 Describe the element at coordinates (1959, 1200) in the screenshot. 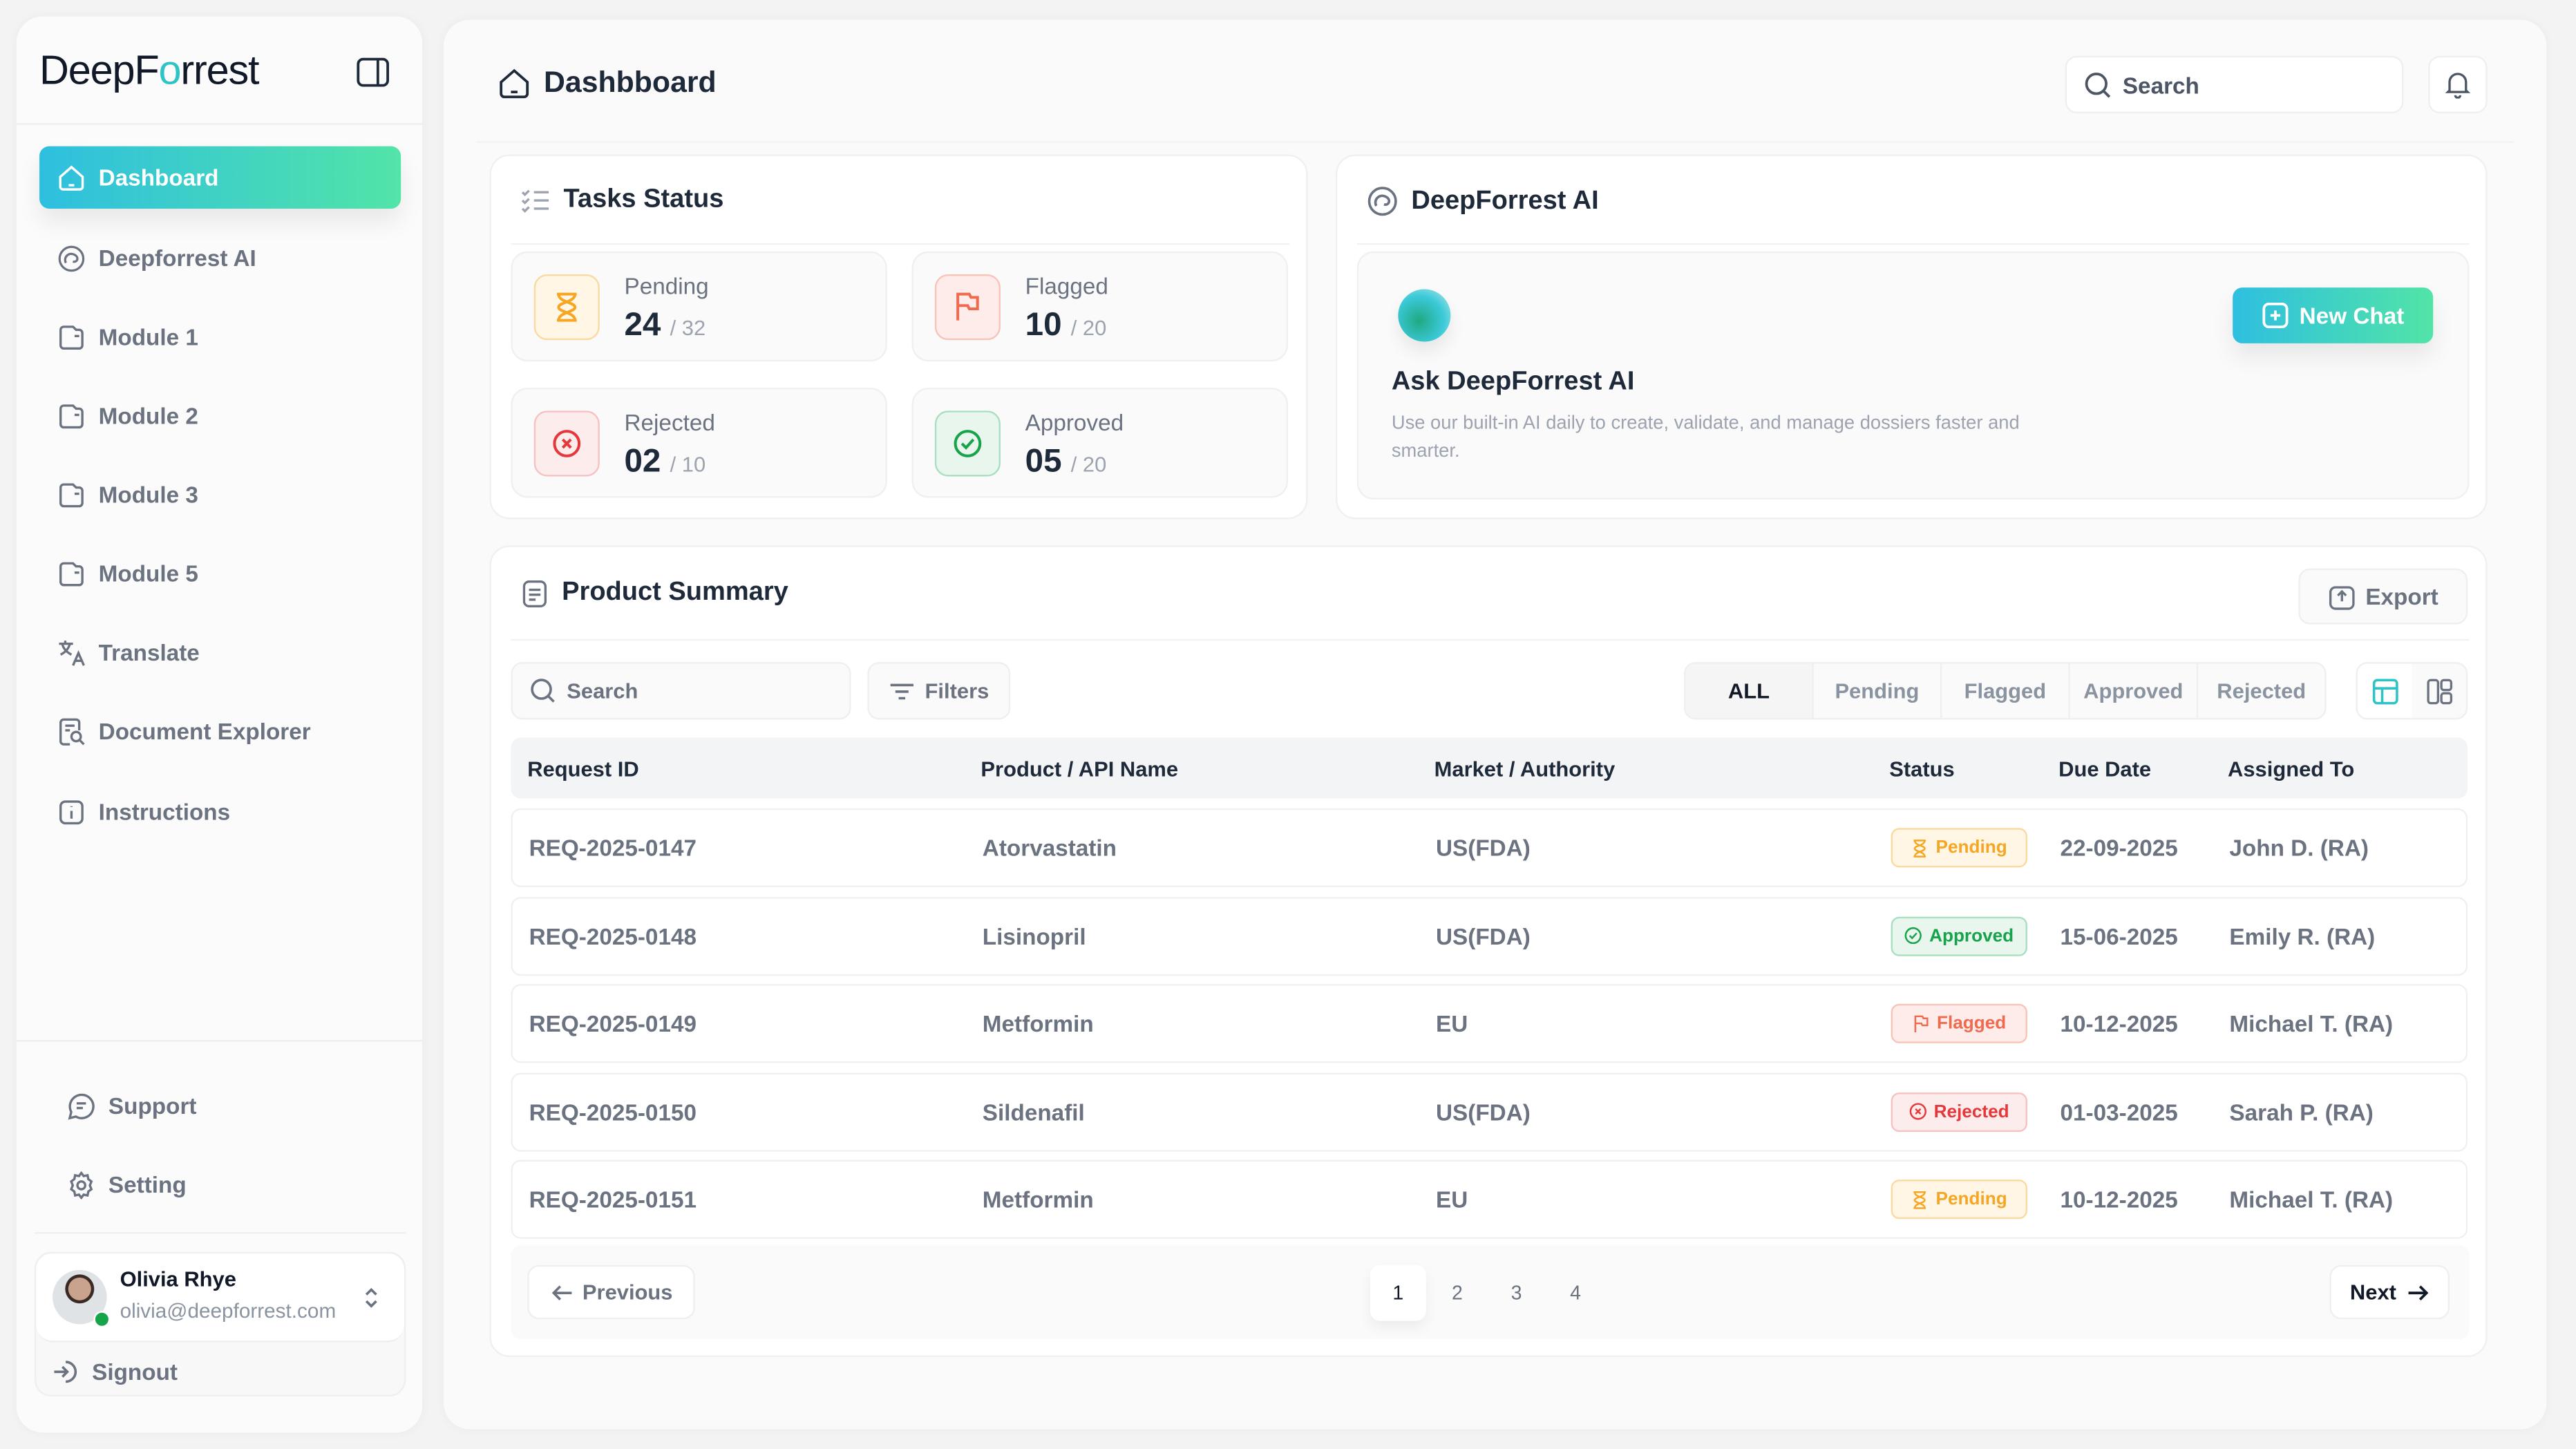

I see `status-badge: Pending` at that location.